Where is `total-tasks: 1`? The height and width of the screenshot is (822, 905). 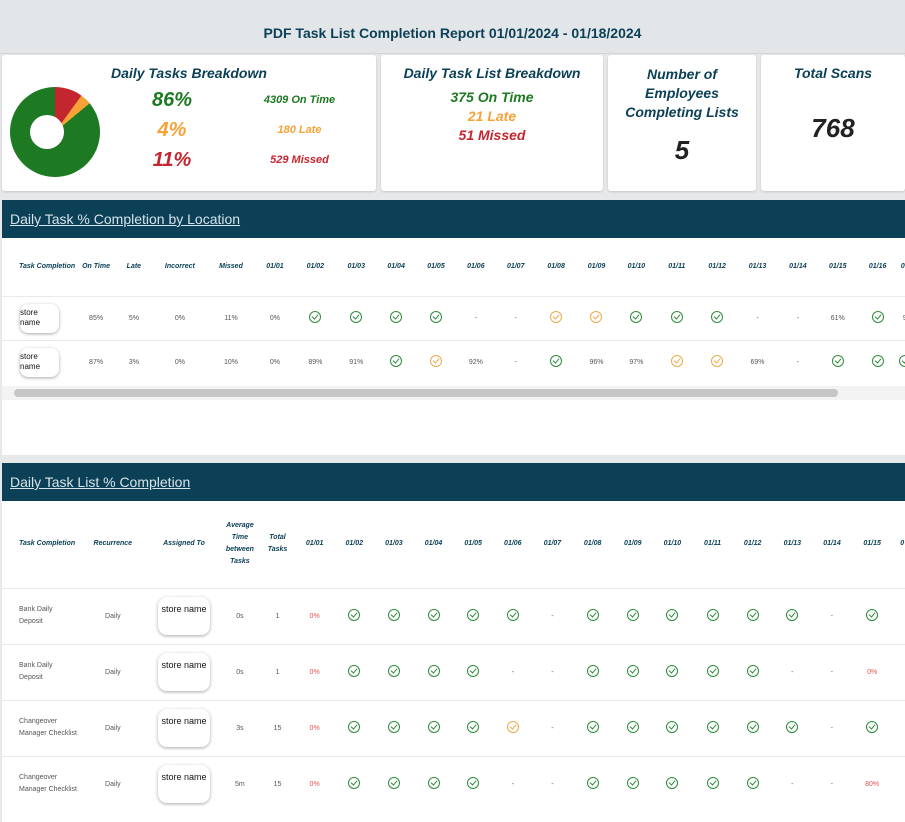 total-tasks: 1 is located at coordinates (277, 671).